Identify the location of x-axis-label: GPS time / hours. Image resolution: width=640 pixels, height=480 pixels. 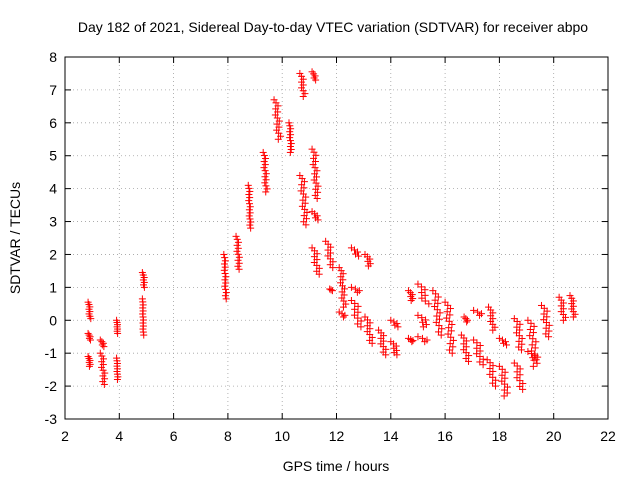
(336, 466).